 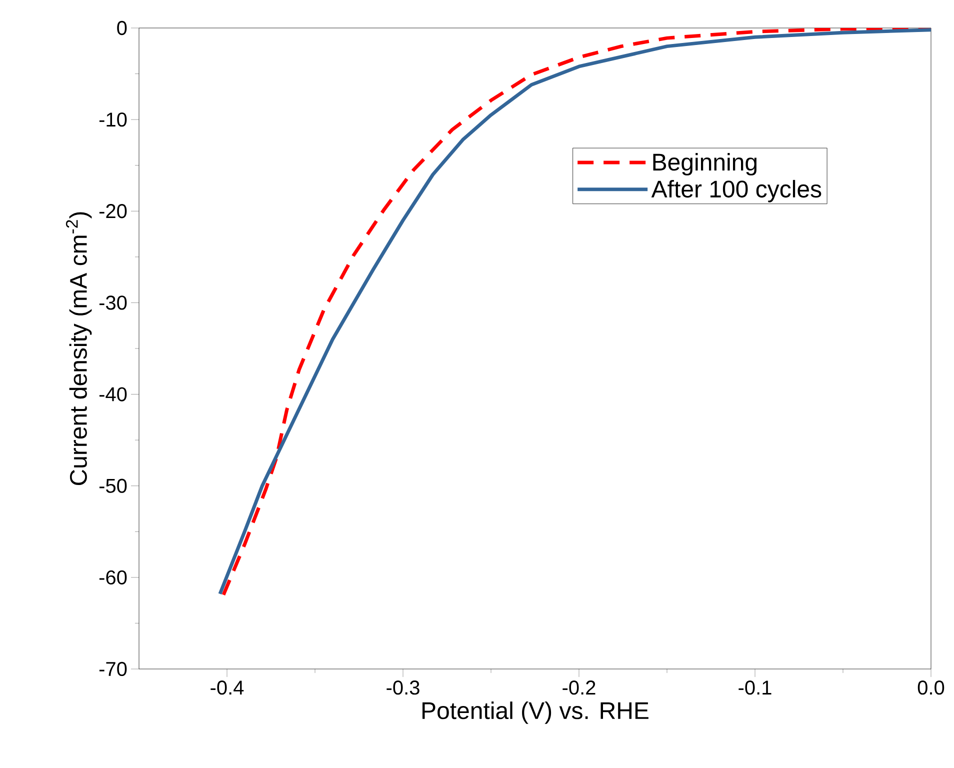 What do you see at coordinates (931, 687) in the screenshot?
I see `x-tick-label: 0.0` at bounding box center [931, 687].